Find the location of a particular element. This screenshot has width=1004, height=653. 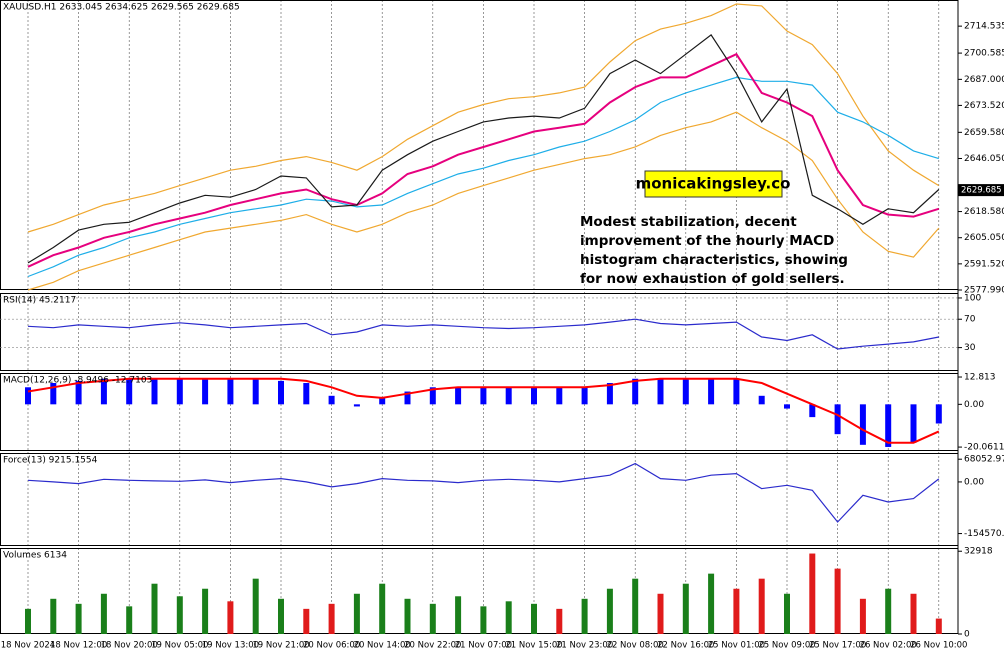

panel-border is located at coordinates (479, 332).